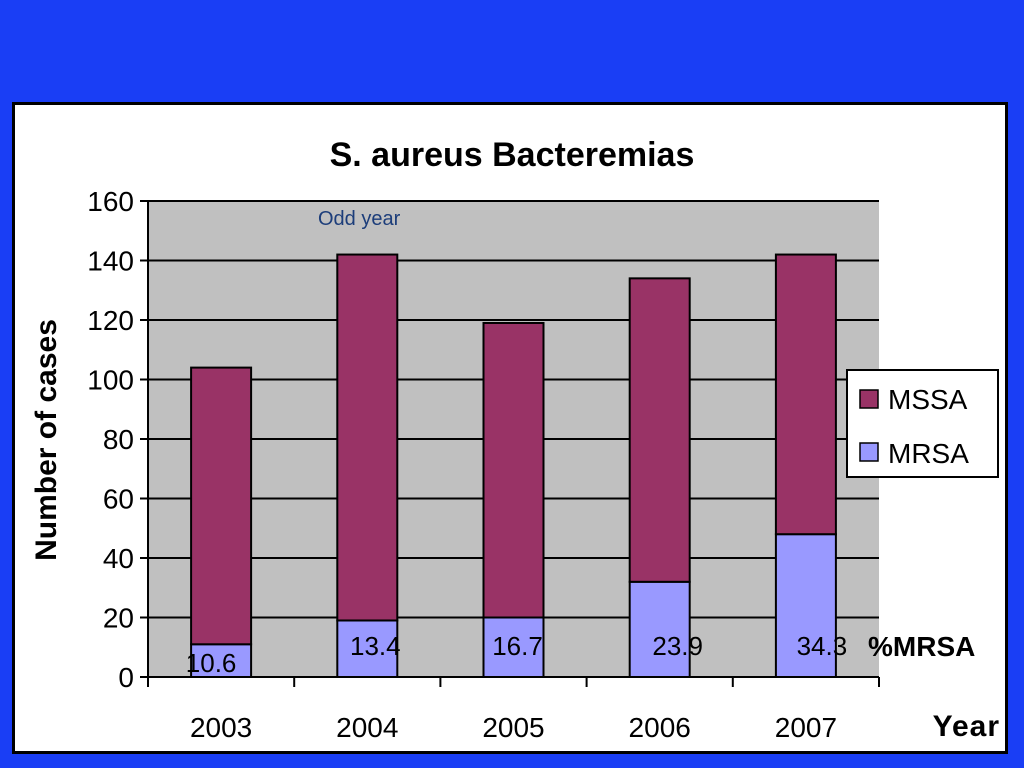 This screenshot has width=1024, height=768. I want to click on data-label-2006: 23.9, so click(677, 646).